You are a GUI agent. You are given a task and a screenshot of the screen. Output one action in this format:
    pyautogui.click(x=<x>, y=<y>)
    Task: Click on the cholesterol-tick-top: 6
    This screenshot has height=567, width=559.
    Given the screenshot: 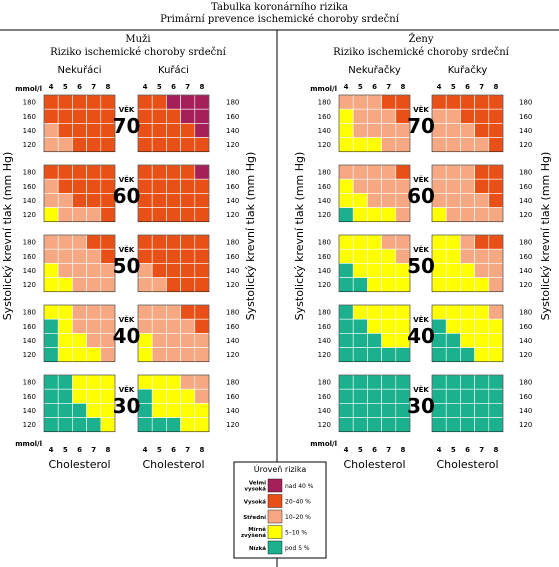 What is the action you would take?
    pyautogui.click(x=173, y=87)
    